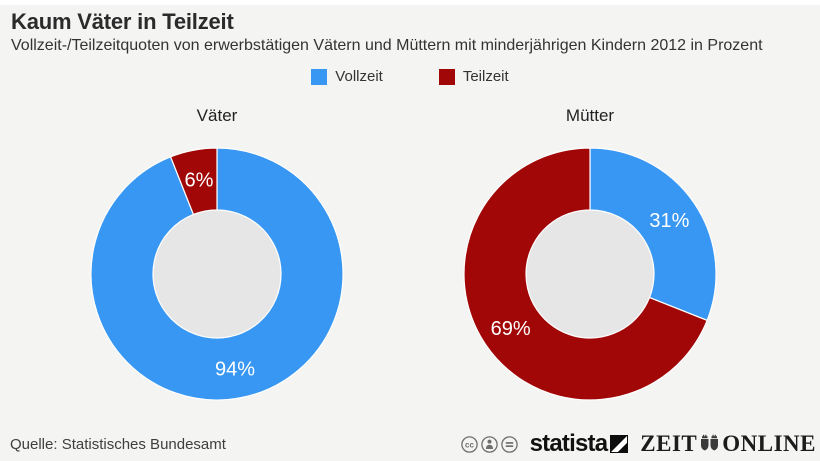 The image size is (820, 461). Describe the element at coordinates (638, 444) in the screenshot. I see `footer-logos: cc statista ZEIT` at that location.